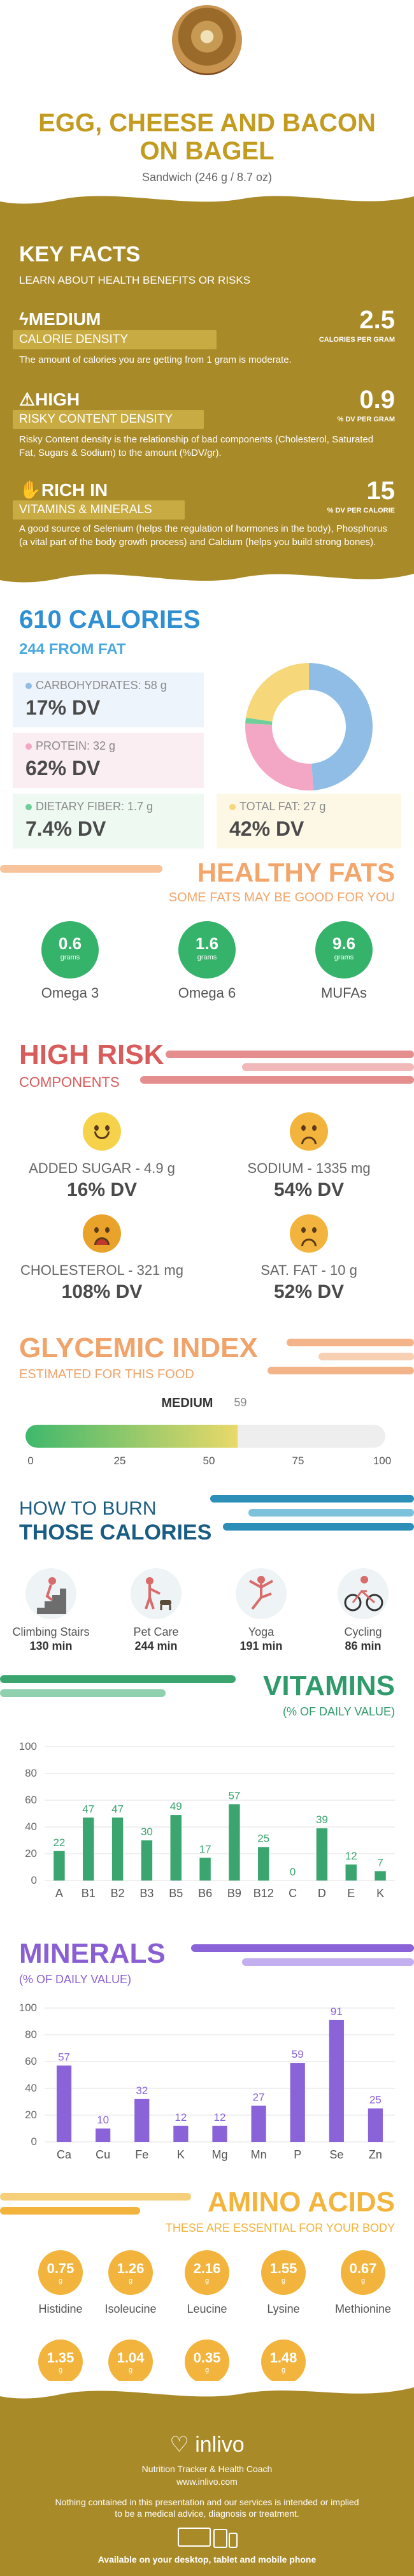  Describe the element at coordinates (142, 2091) in the screenshot. I see `mineral-value-Fe: 32` at that location.